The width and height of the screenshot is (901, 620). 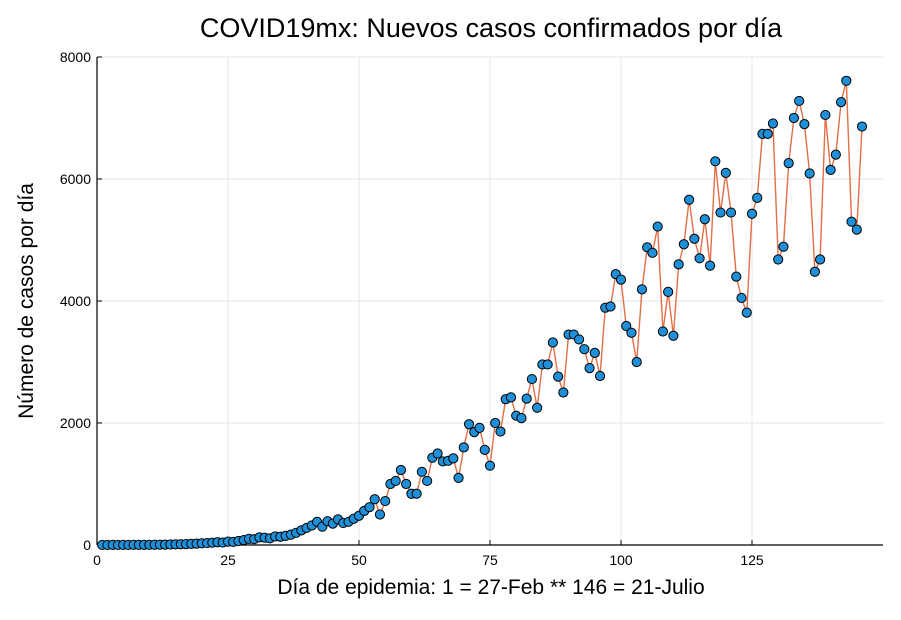 I want to click on x-tick-label: 50, so click(x=359, y=560).